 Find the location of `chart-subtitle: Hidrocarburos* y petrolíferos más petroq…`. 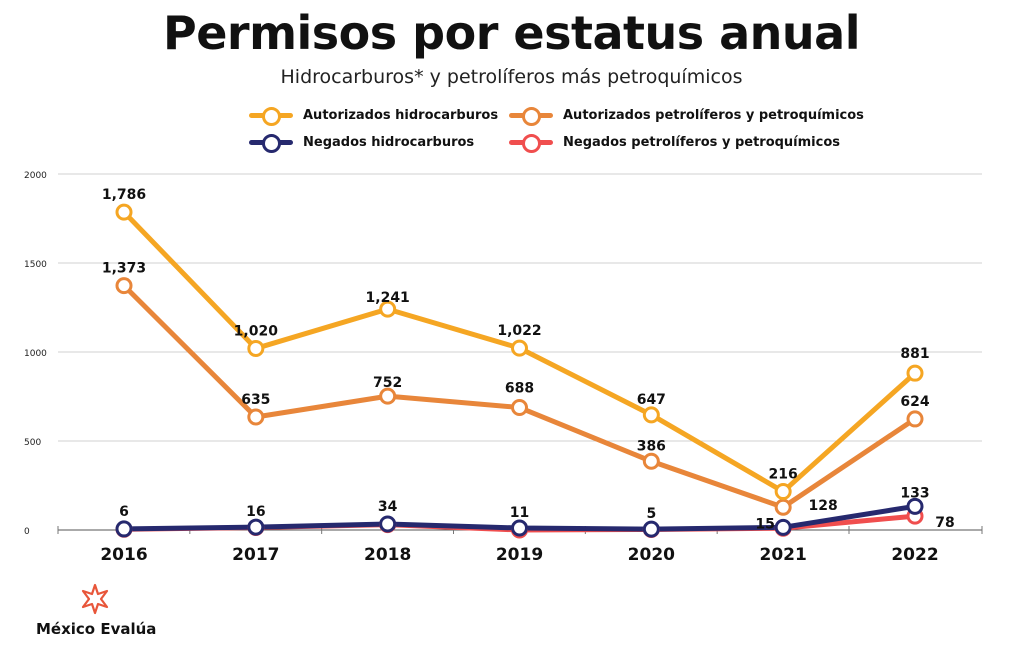

chart-subtitle: Hidrocarburos* y petrolíferos más petroq… is located at coordinates (511, 77).